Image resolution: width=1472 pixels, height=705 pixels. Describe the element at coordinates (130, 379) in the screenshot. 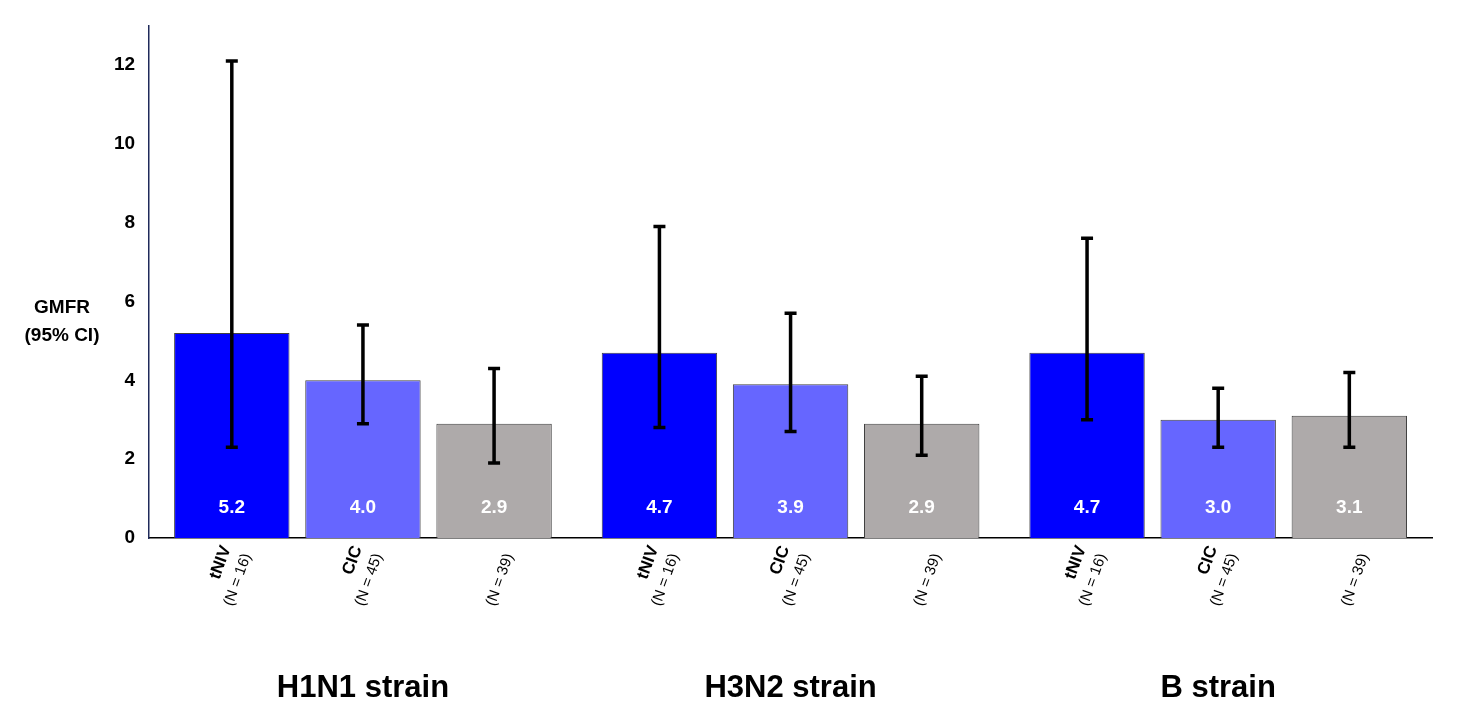

I see `y-tick-label: 4` at that location.